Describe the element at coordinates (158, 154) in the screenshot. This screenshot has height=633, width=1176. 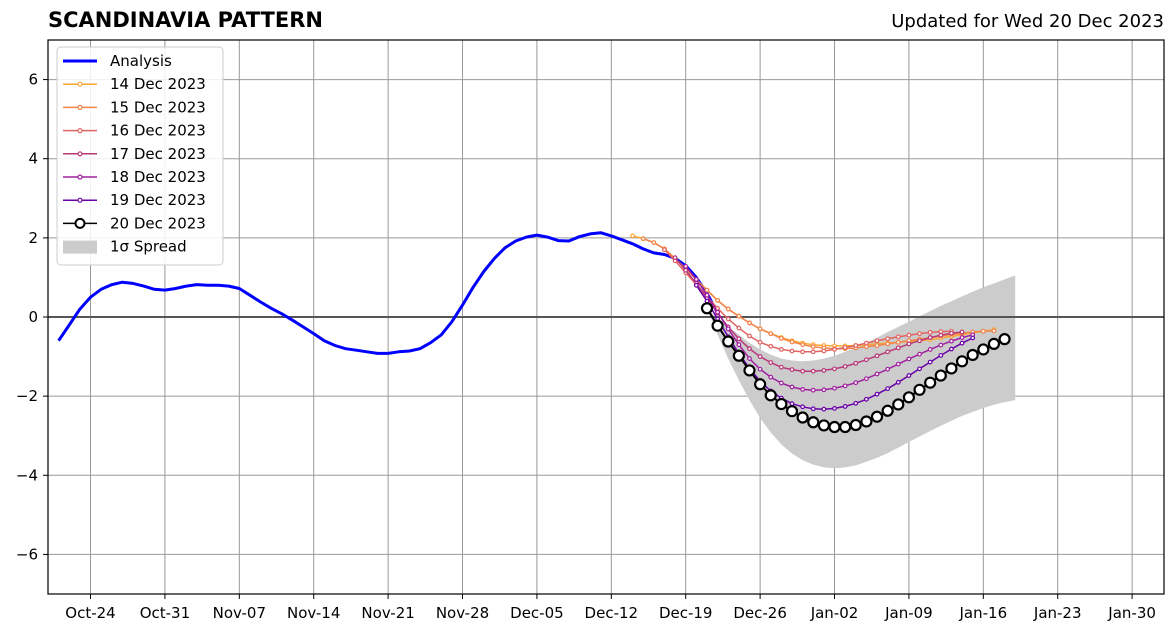
I see `legend-label: 17 Dec 2023` at that location.